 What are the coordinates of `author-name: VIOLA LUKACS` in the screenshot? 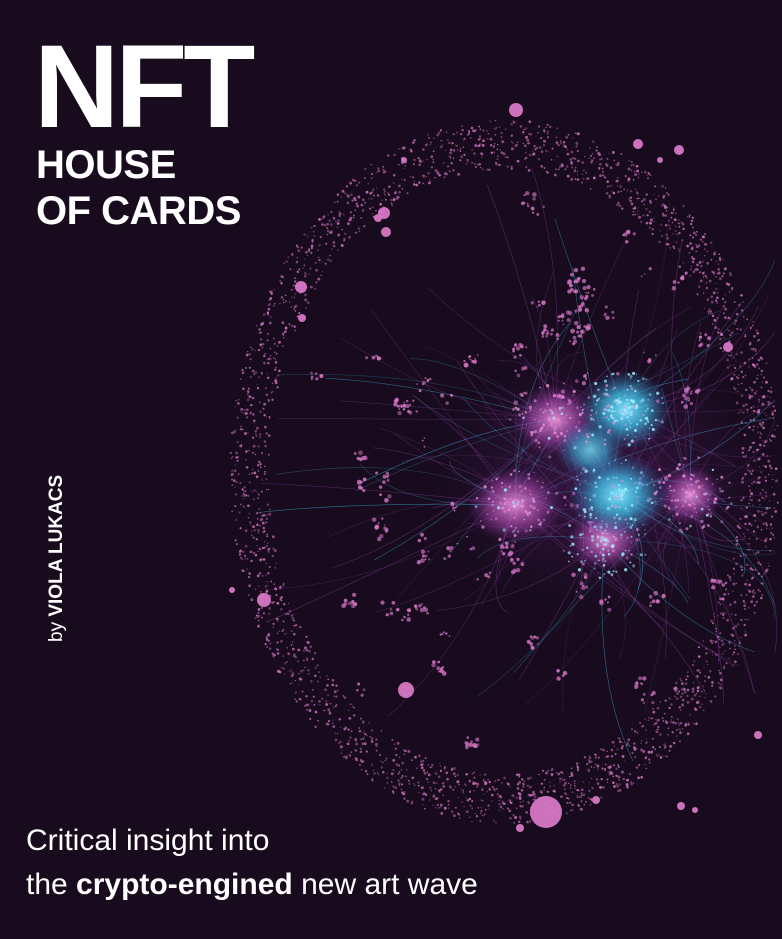 It's located at (56, 545).